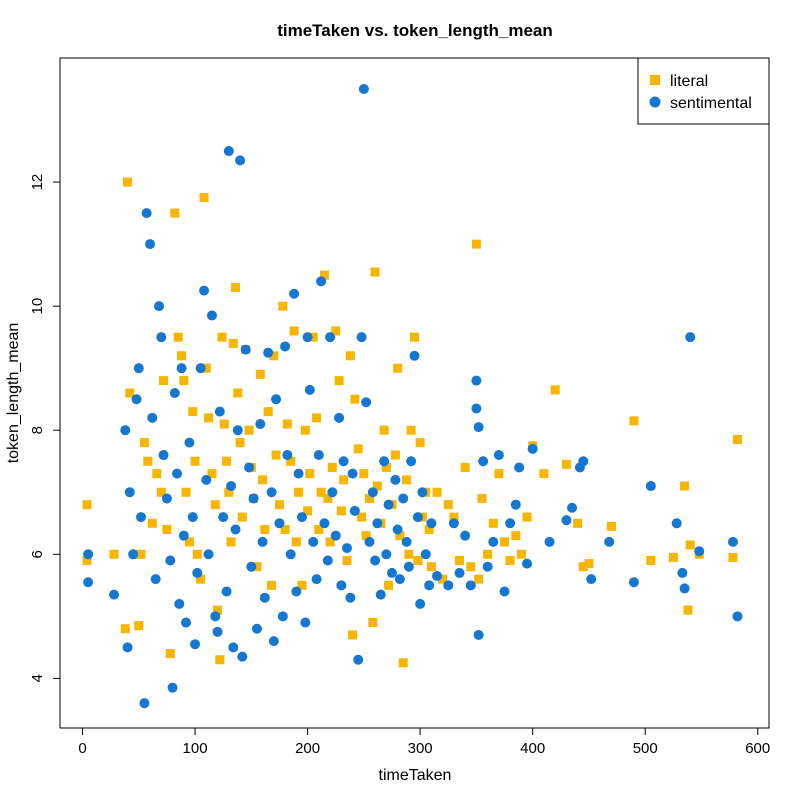 This screenshot has height=800, width=800. I want to click on y-tick-label: 4, so click(37, 678).